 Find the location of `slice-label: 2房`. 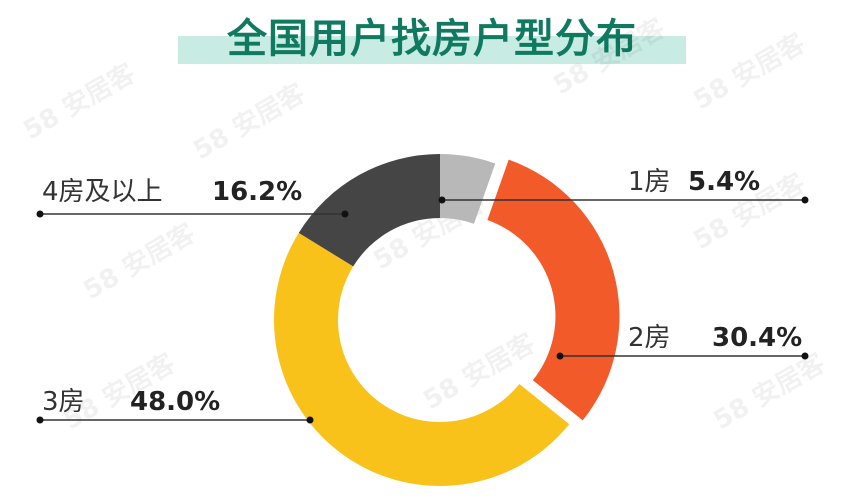

slice-label: 2房 is located at coordinates (649, 338).